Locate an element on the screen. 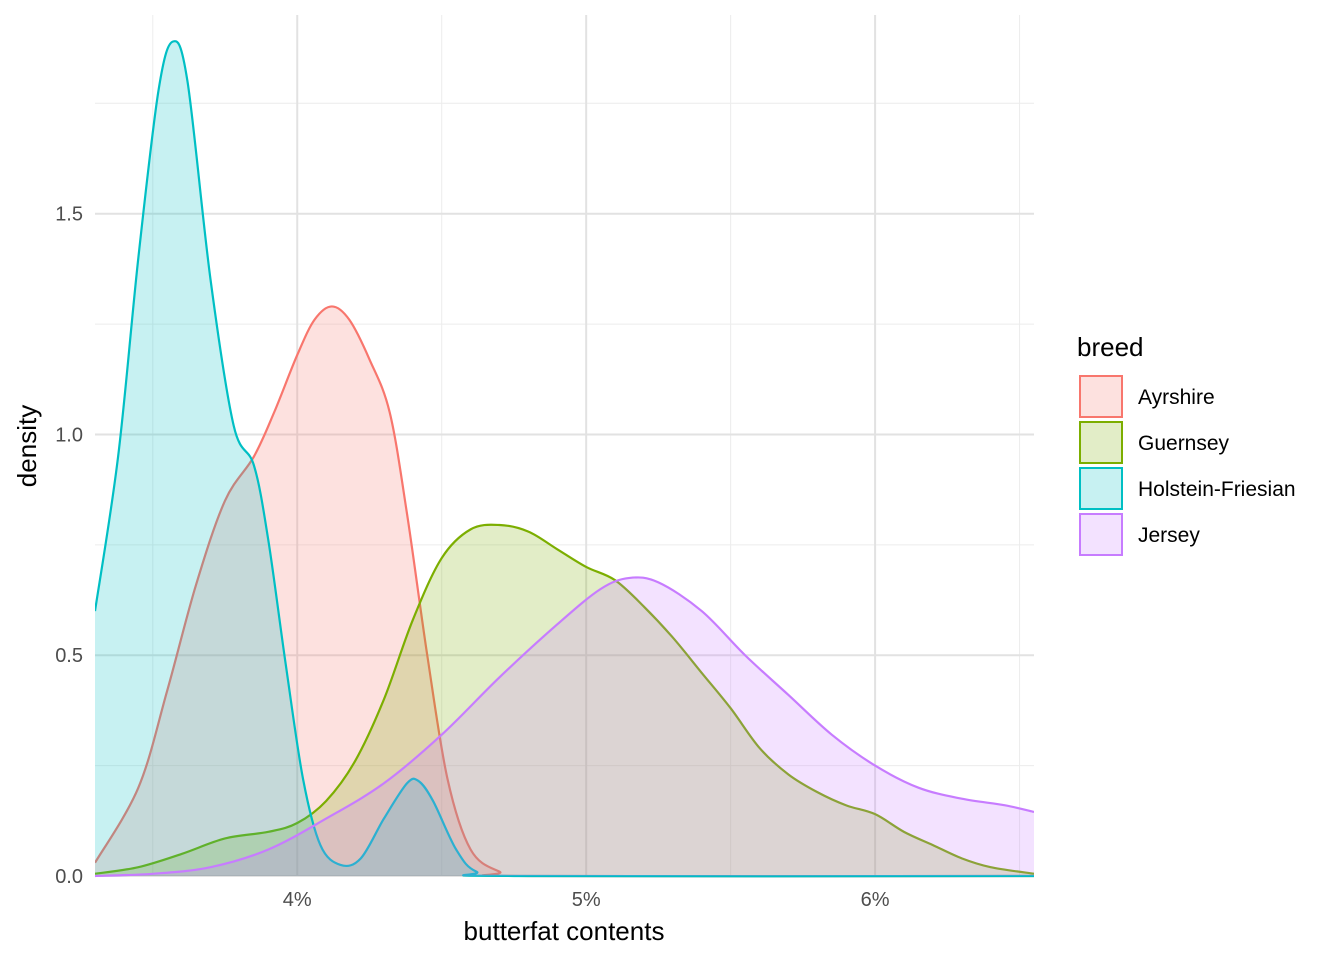  legend-swatch-jersey is located at coordinates (1101, 534).